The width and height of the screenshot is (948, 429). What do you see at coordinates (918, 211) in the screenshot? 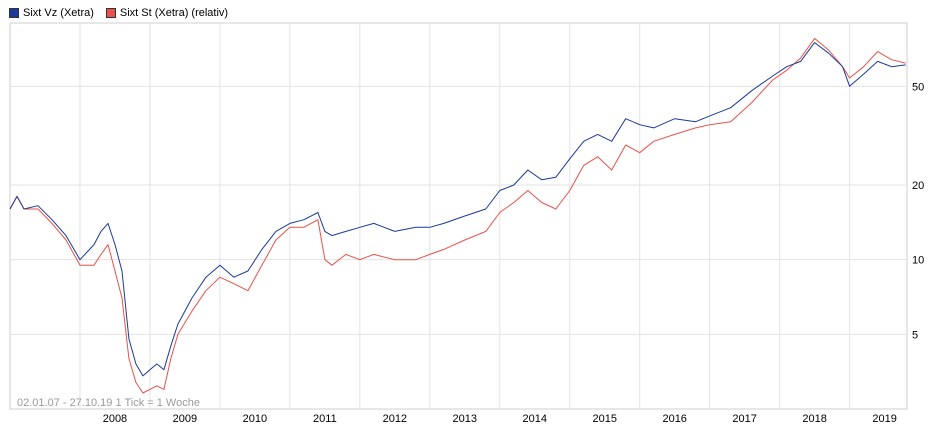
I see `y-axis: 5 10 20 50` at bounding box center [918, 211].